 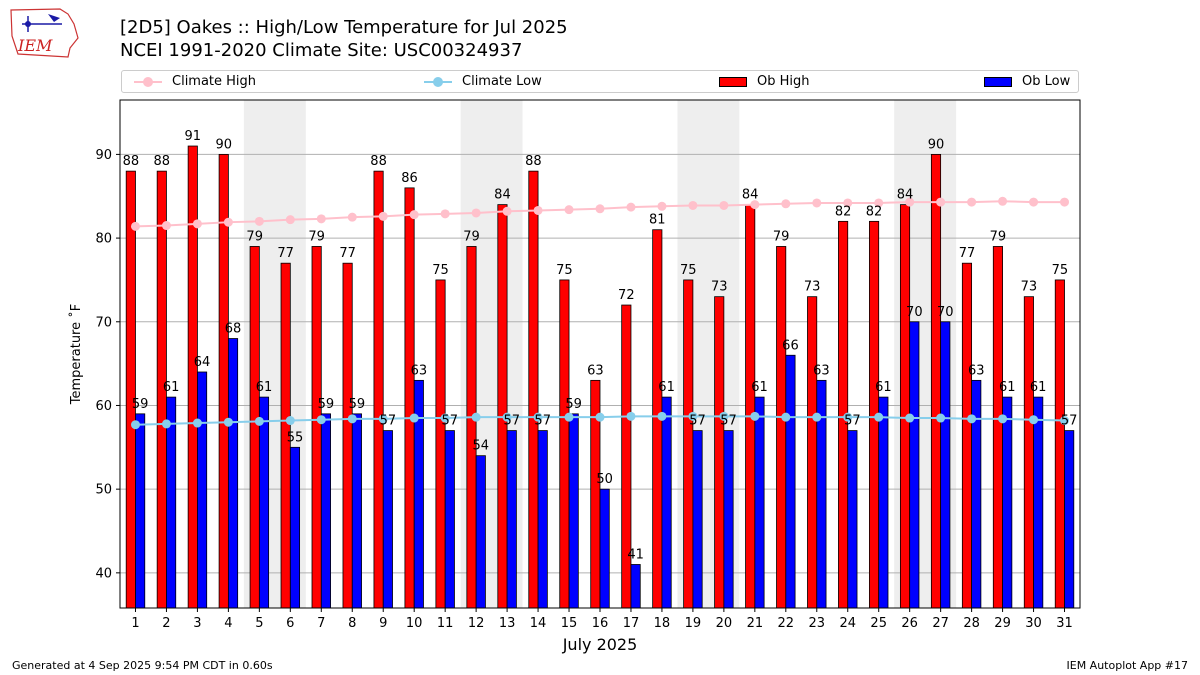 What do you see at coordinates (909, 623) in the screenshot?
I see `x-tick-label-26: 26` at bounding box center [909, 623].